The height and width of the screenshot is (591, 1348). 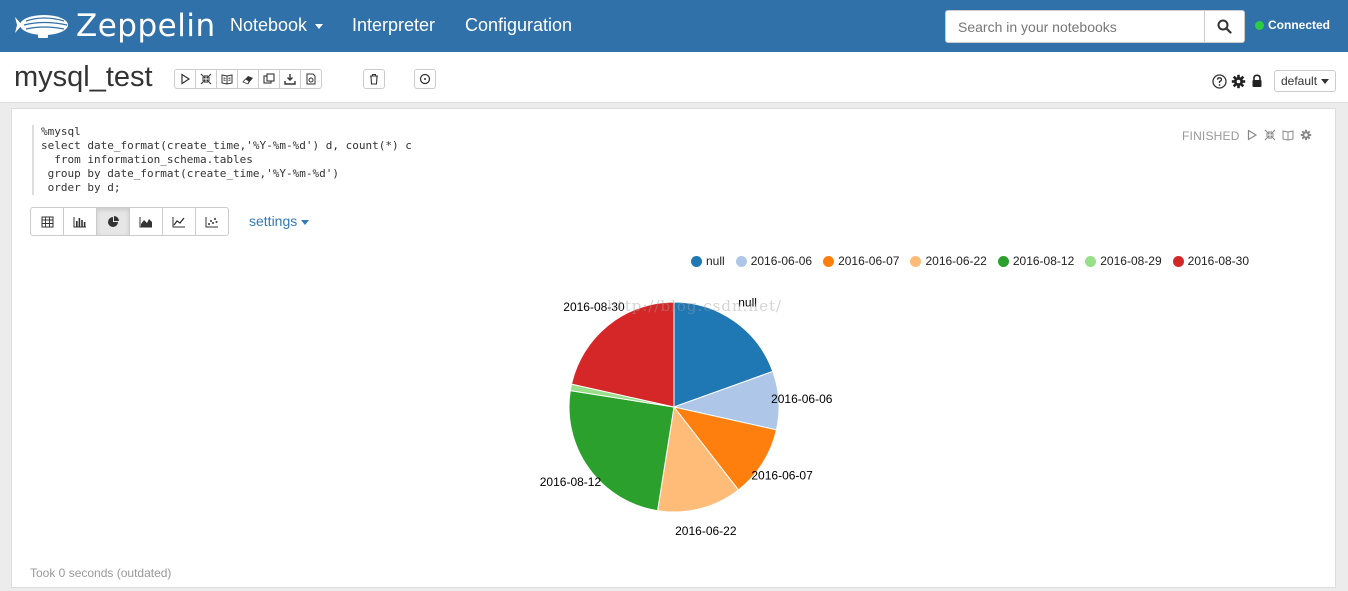 I want to click on line-chart-icon, so click(x=178, y=221).